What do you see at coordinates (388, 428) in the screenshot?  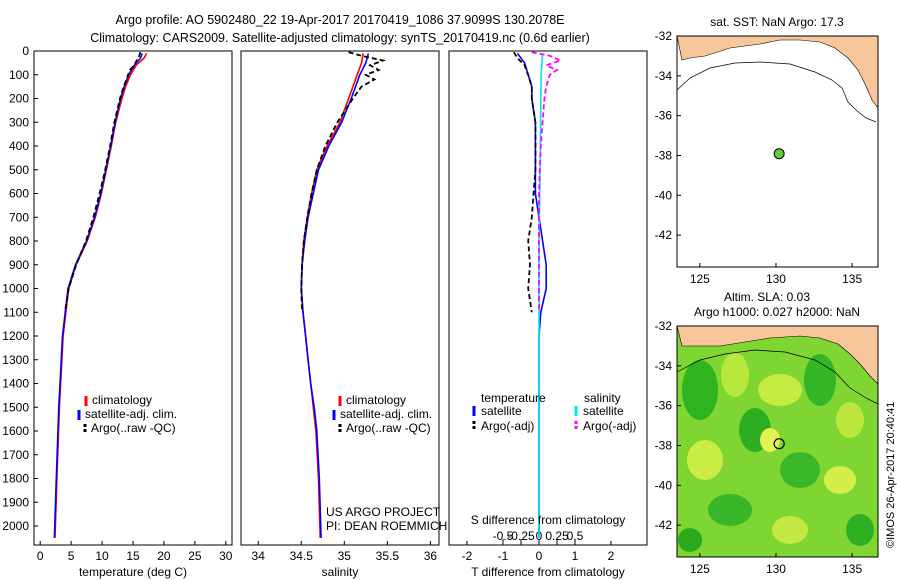 I see `legend-argo: Argo(..raw -QC)` at bounding box center [388, 428].